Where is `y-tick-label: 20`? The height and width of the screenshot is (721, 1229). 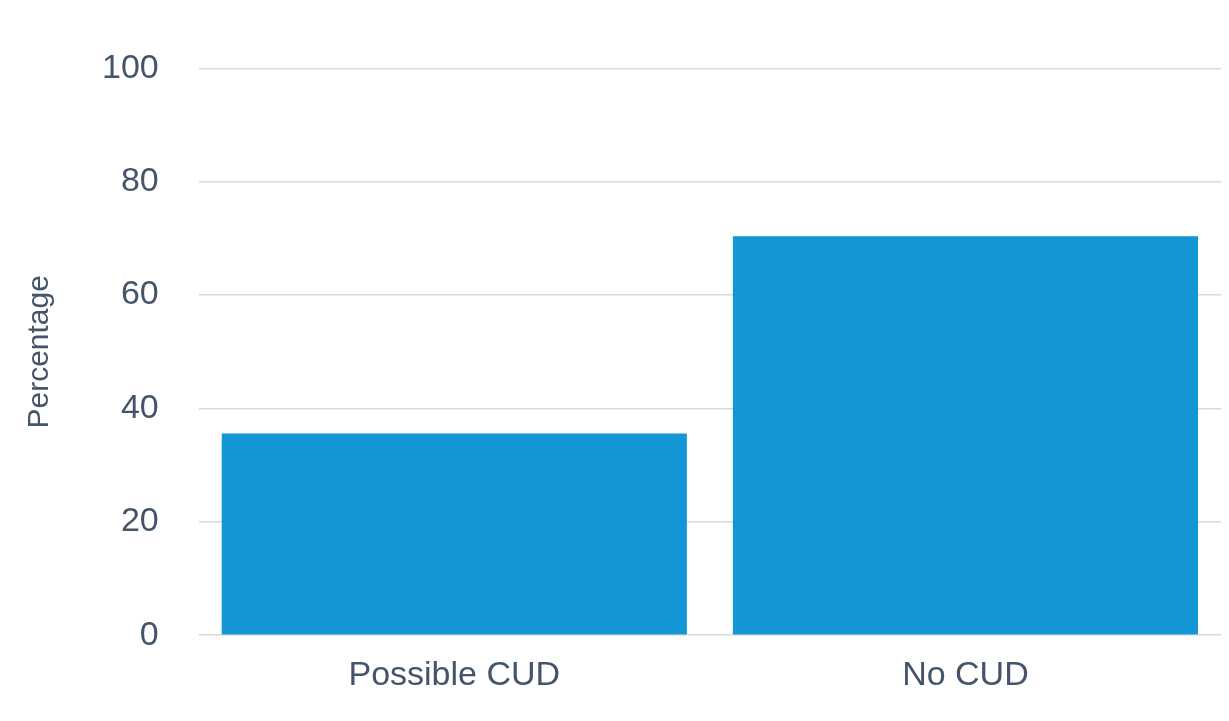
y-tick-label: 20 is located at coordinates (139, 519).